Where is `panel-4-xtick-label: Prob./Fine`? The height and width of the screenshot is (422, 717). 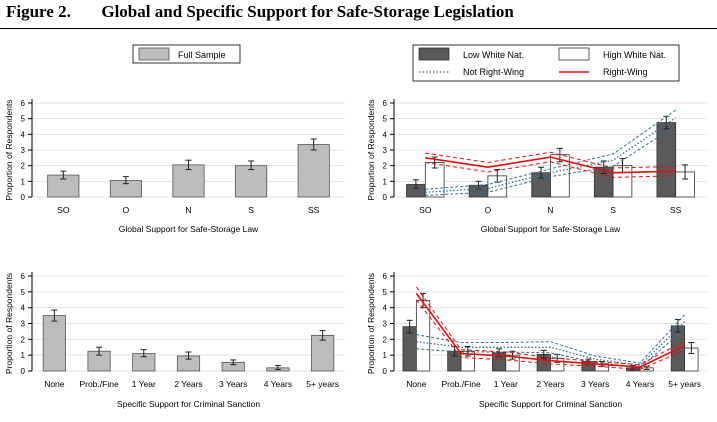
panel-4-xtick-label: Prob./Fine is located at coordinates (460, 384).